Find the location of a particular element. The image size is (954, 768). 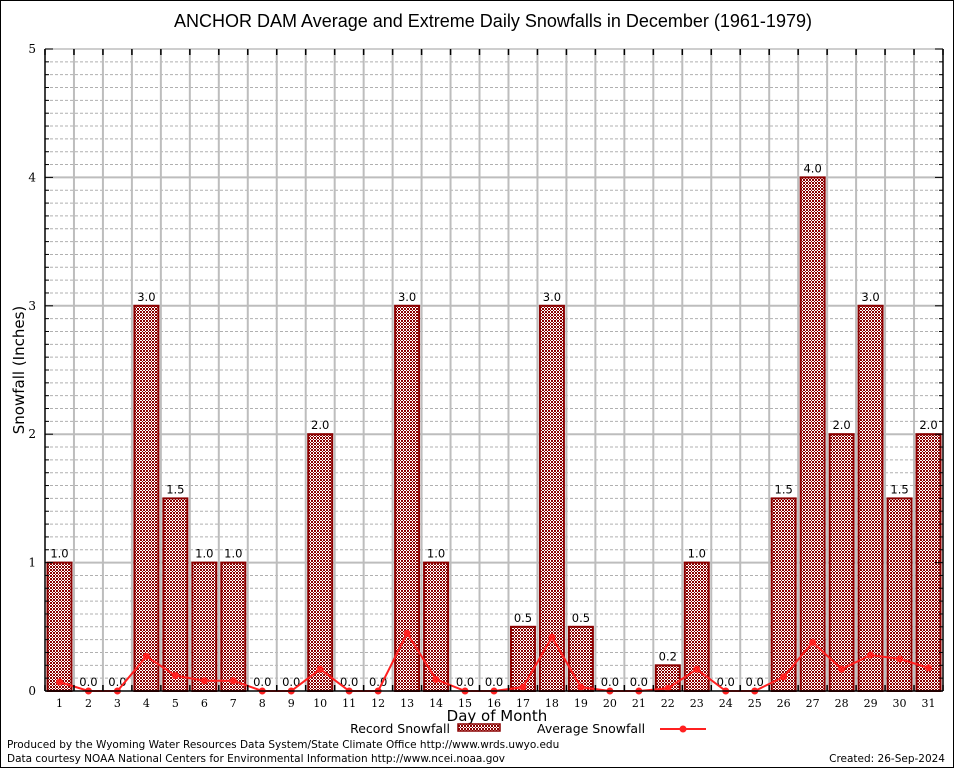

bar-label-day-17: 0.5 is located at coordinates (523, 618).